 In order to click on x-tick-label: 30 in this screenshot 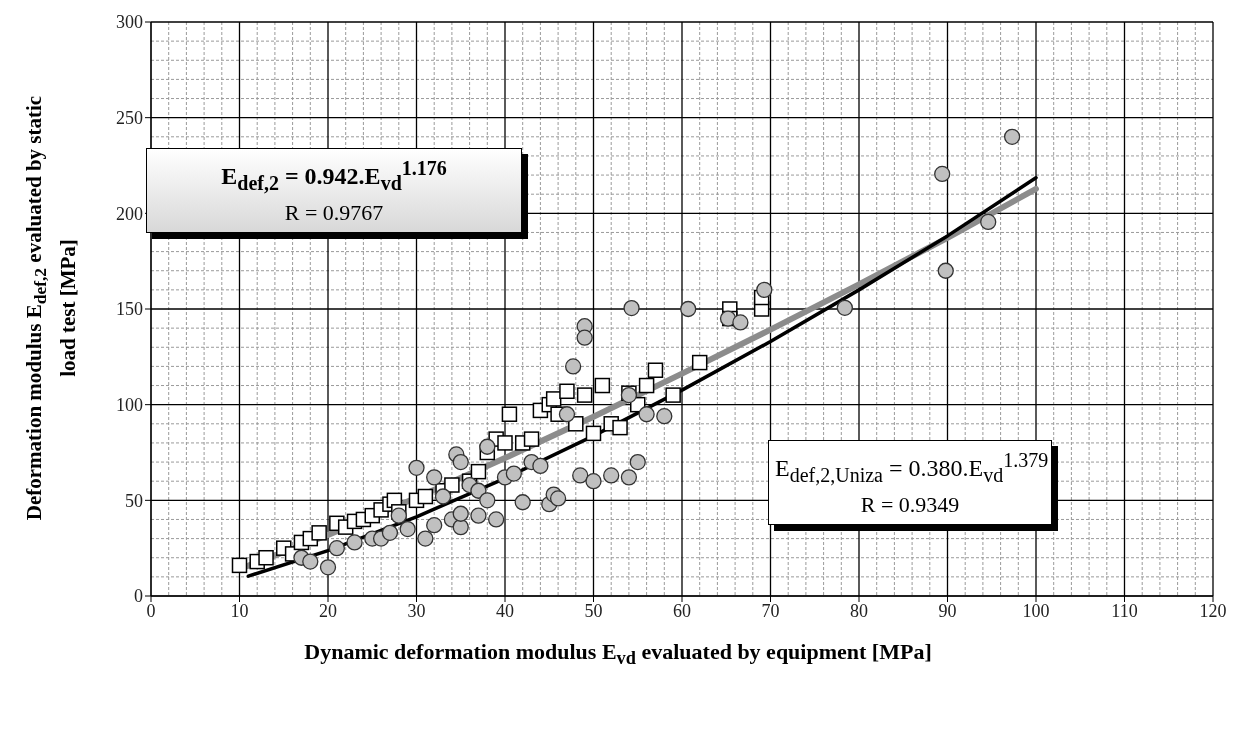, I will do `click(416, 610)`.